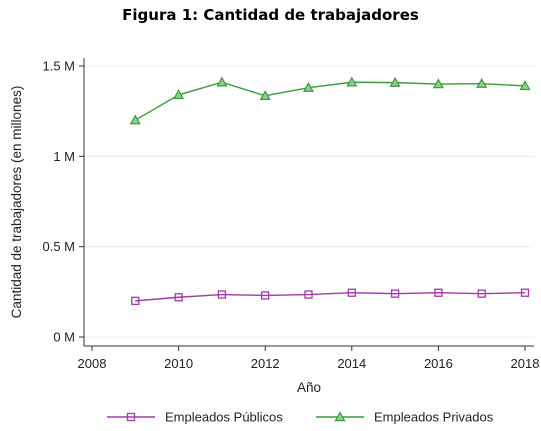  I want to click on legend-item-1: Empleados Públicos, so click(195, 417).